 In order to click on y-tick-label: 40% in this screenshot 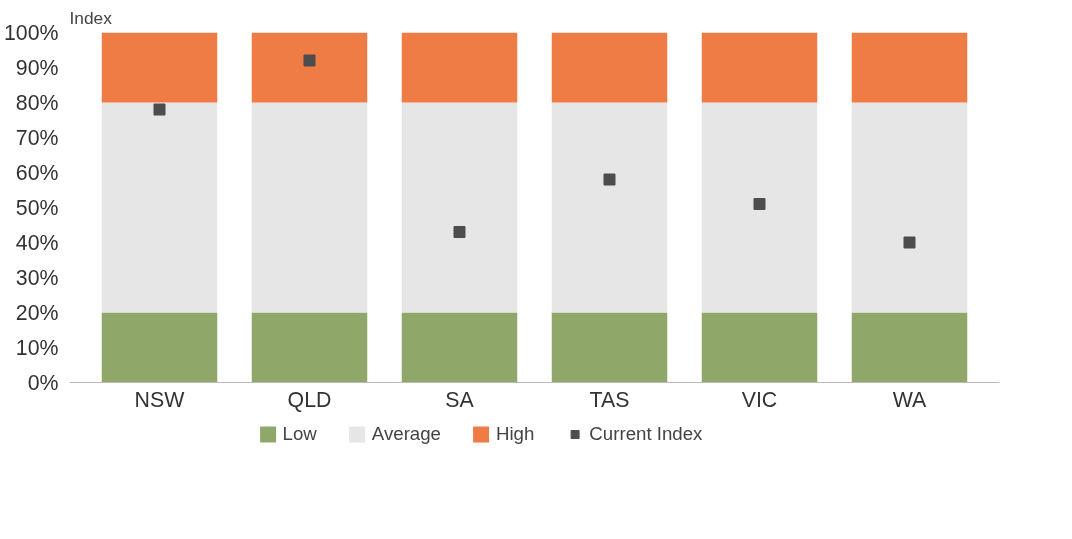, I will do `click(37, 242)`.